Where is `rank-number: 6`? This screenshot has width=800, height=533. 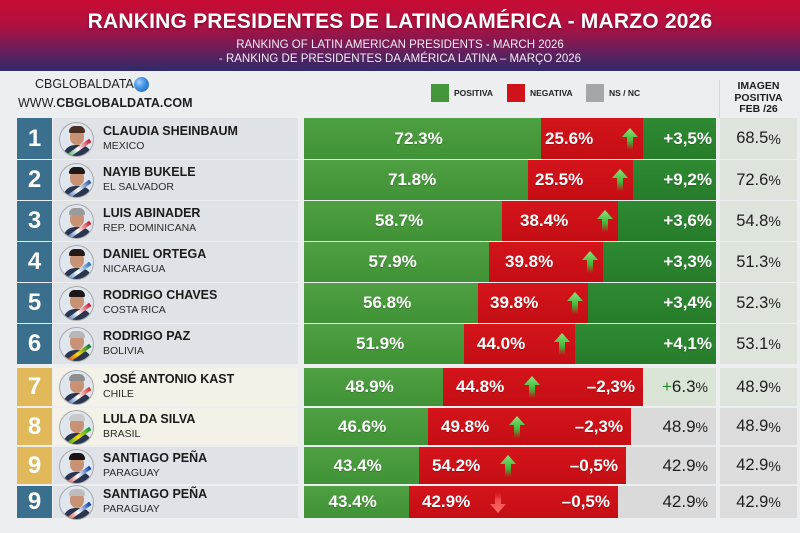 rank-number: 6 is located at coordinates (34, 343).